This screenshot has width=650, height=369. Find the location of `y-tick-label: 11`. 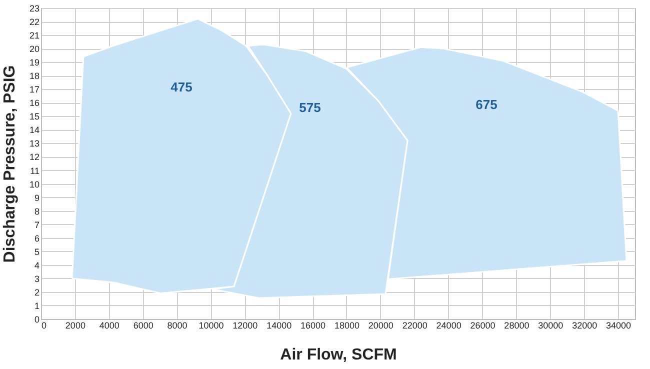

y-tick-label: 11 is located at coordinates (35, 171).